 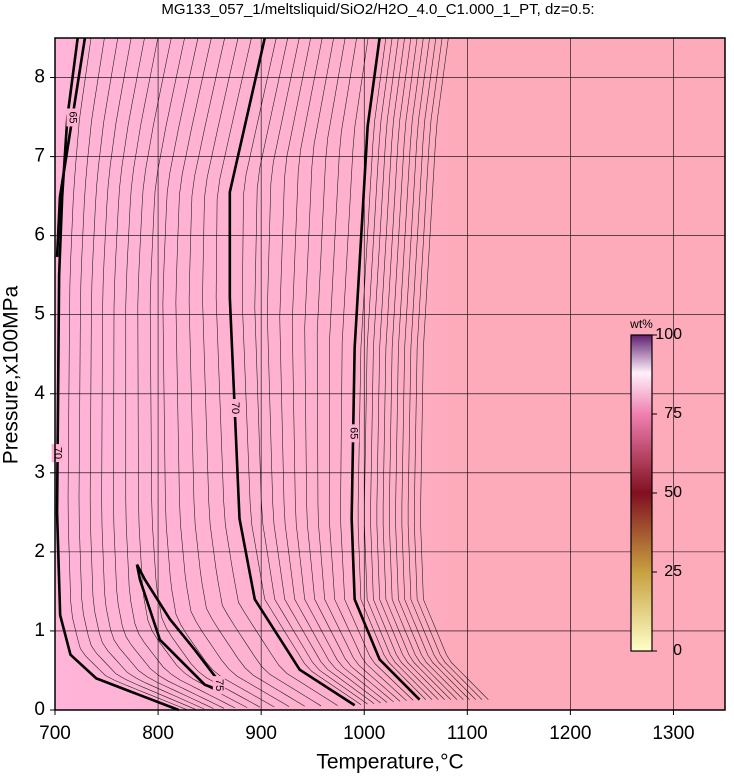 I want to click on colorbar-tick-label: 25, so click(x=673, y=571).